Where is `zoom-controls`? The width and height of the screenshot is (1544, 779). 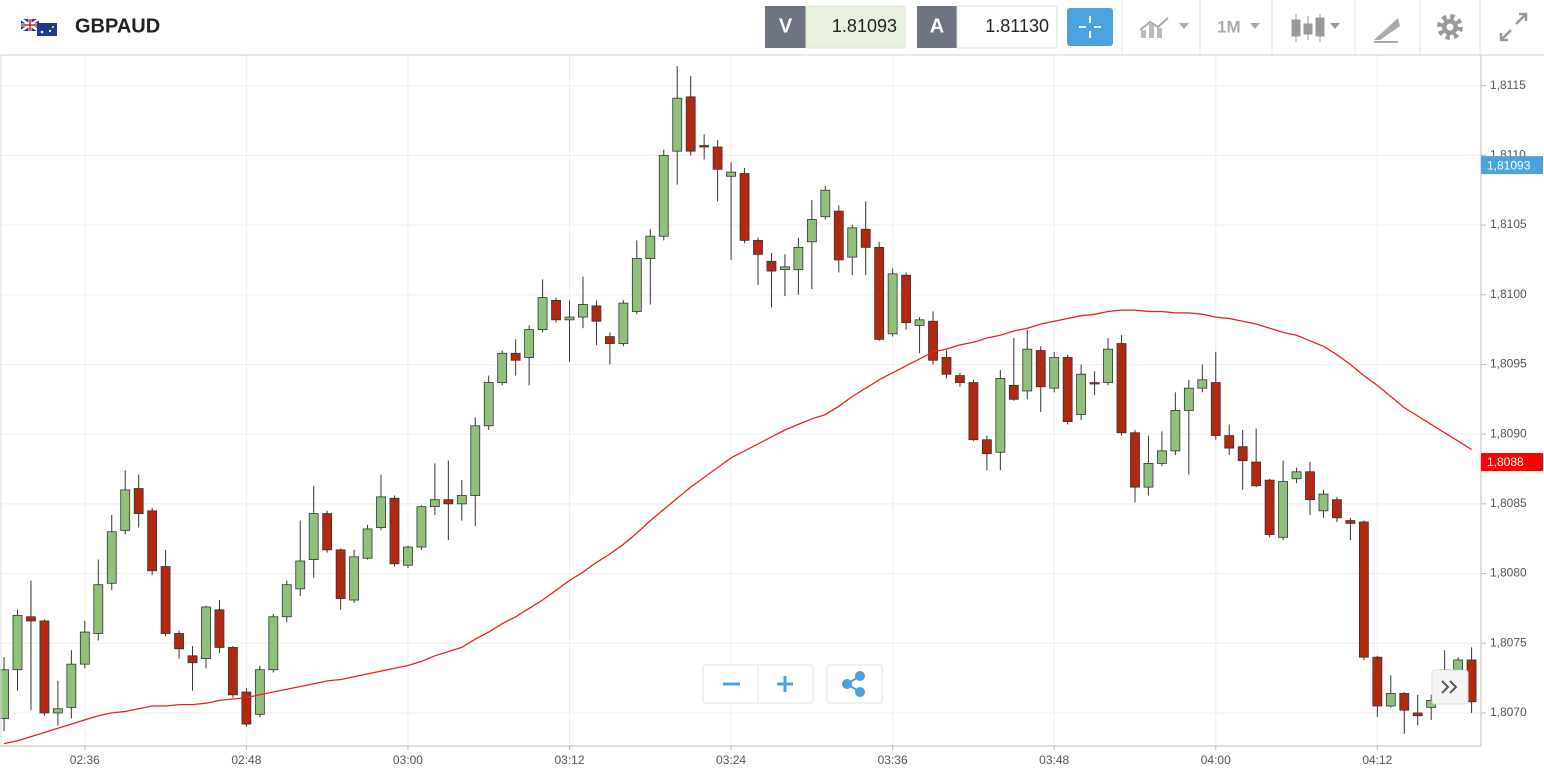 zoom-controls is located at coordinates (792, 684).